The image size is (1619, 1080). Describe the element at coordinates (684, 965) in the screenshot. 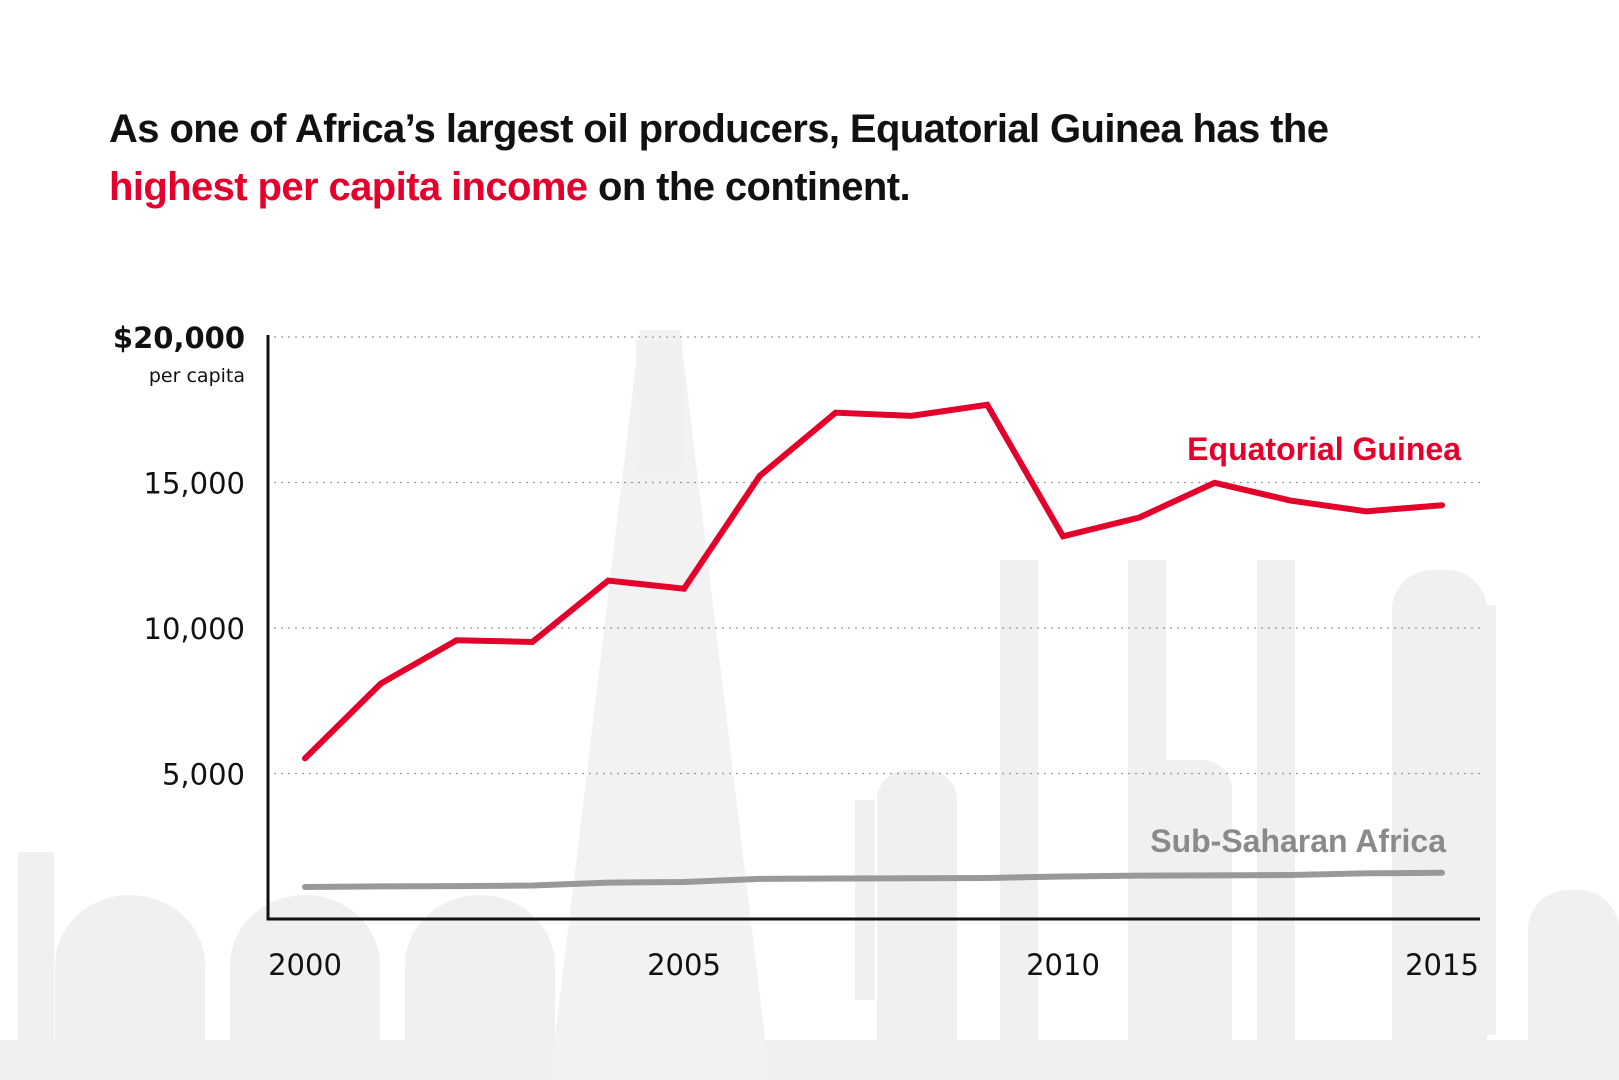

I see `x-tick-label: 2005` at that location.